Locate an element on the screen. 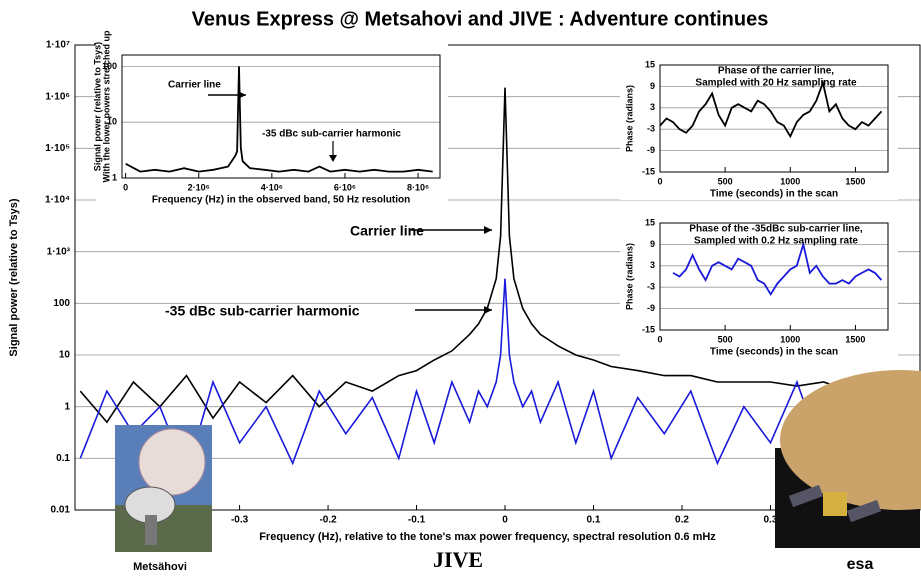 Image resolution: width=921 pixels, height=578 pixels. inset-title: Sampled with 0.2 Hz sampling rate is located at coordinates (776, 241).